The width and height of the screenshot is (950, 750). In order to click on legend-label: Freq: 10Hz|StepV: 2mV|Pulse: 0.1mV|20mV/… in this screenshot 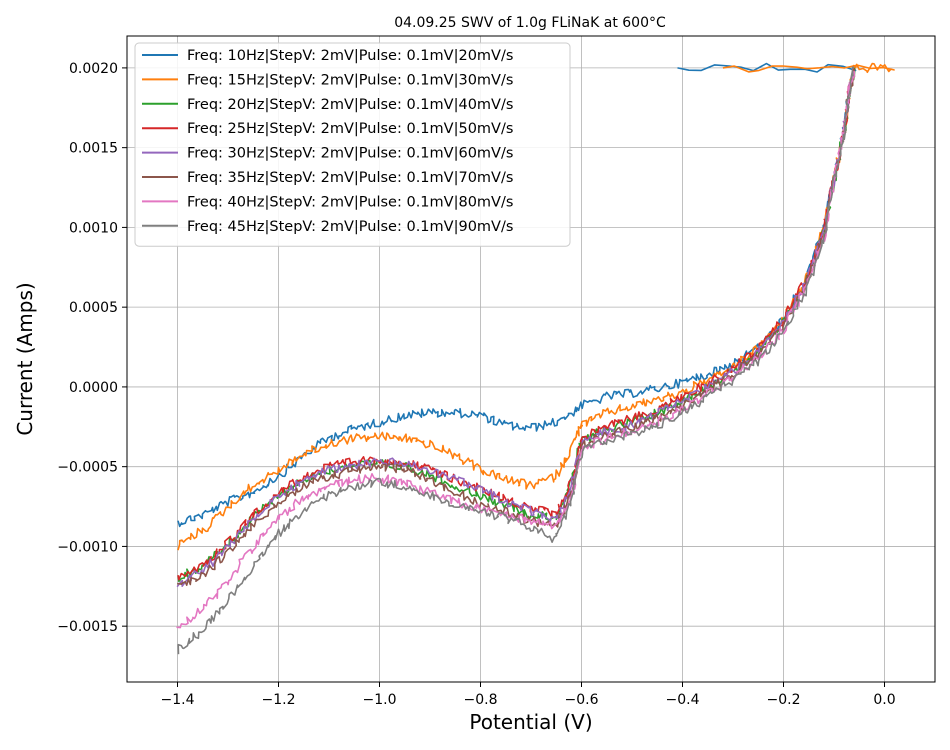, I will do `click(350, 56)`.